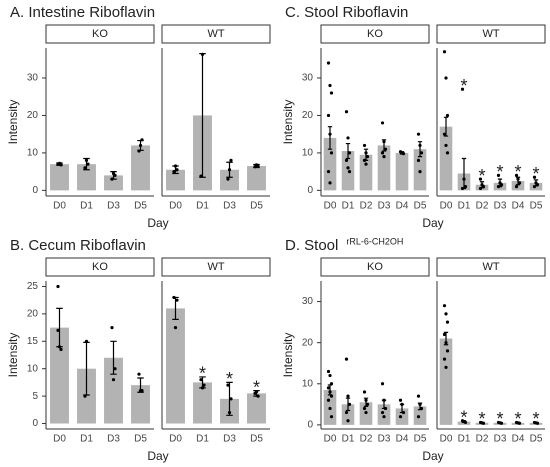 This screenshot has width=550, height=467. Describe the element at coordinates (33, 368) in the screenshot. I see `y-tick-label: 10` at that location.